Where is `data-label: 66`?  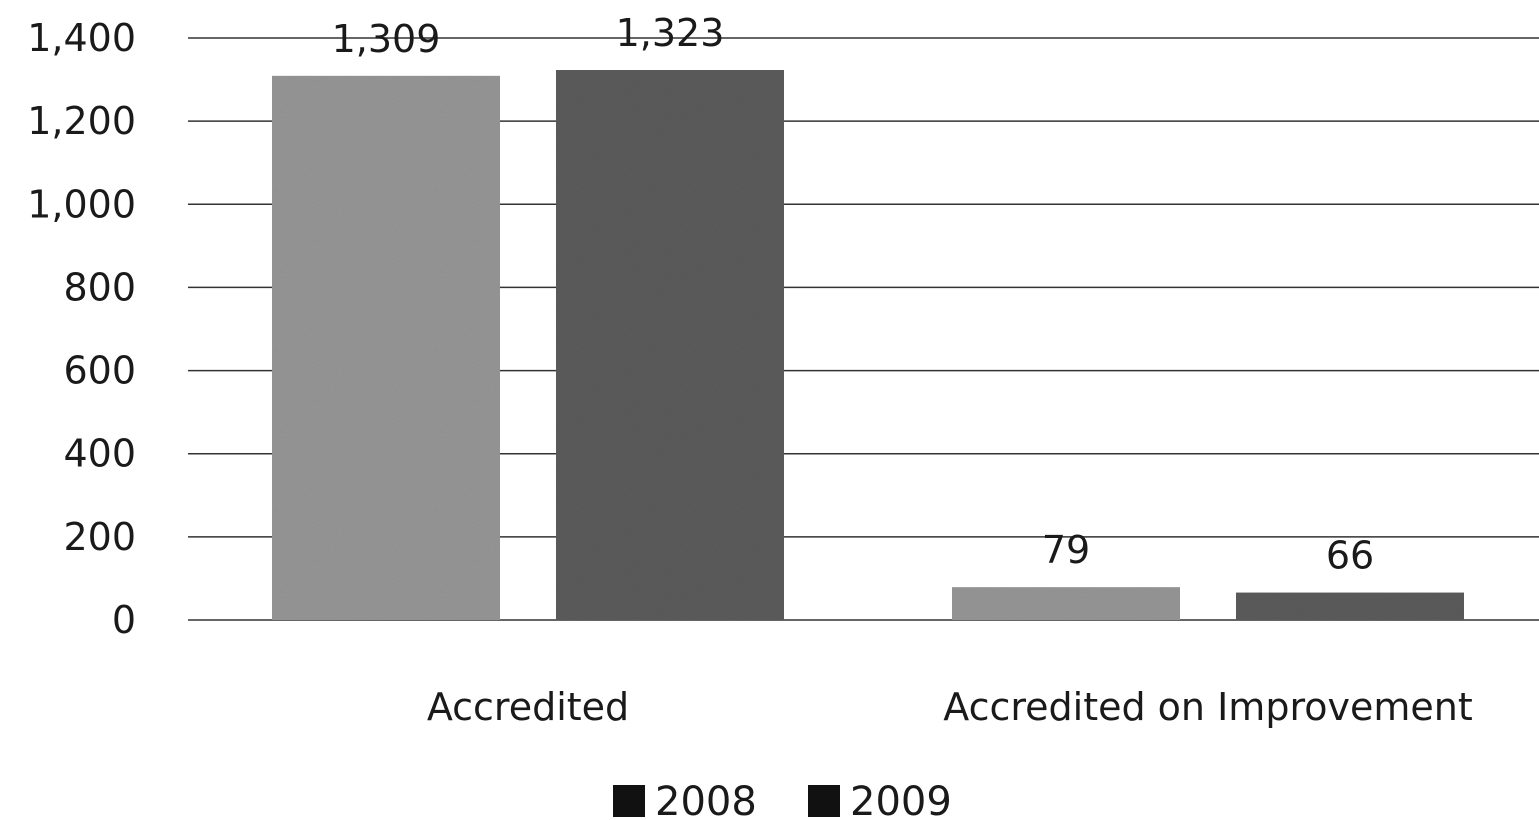
data-label: 66 is located at coordinates (1350, 556).